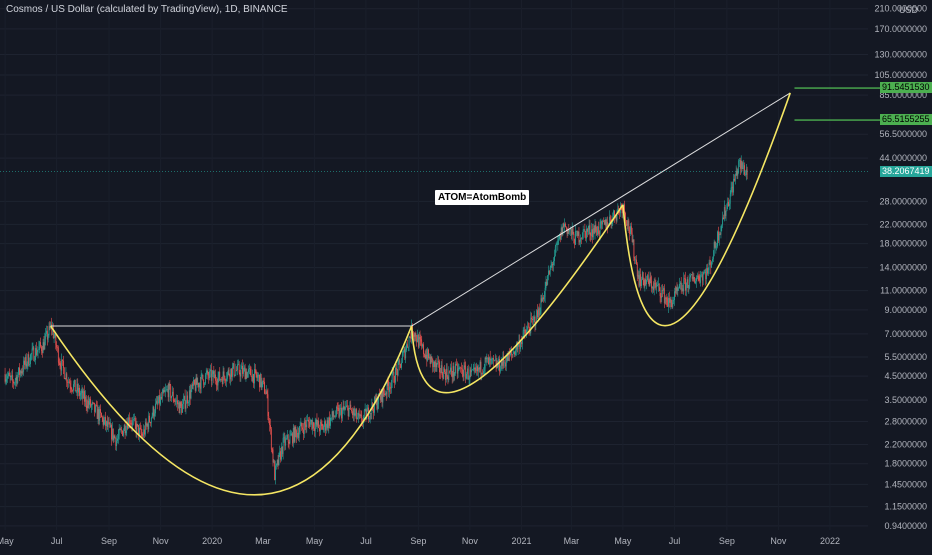 This screenshot has height=555, width=932. Describe the element at coordinates (905, 334) in the screenshot. I see `price-tick-label: 7.0000000` at that location.